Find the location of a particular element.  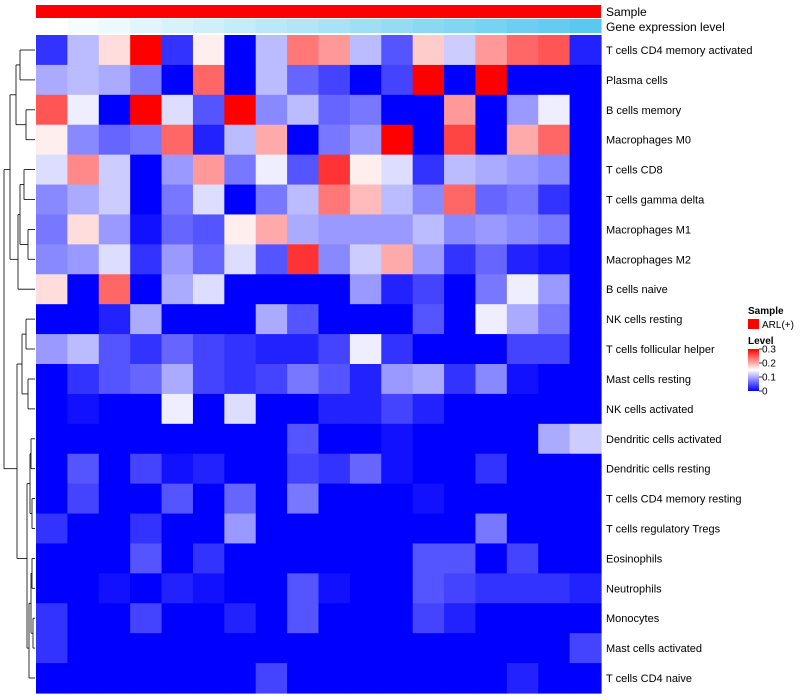

row-label: T cells follicular helper is located at coordinates (660, 350).